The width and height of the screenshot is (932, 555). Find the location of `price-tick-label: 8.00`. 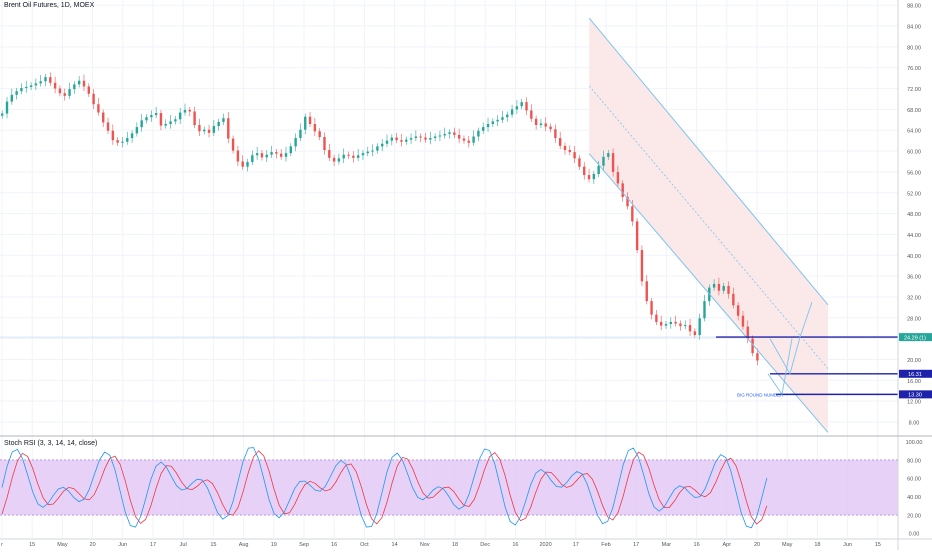

price-tick-label: 8.00 is located at coordinates (914, 423).